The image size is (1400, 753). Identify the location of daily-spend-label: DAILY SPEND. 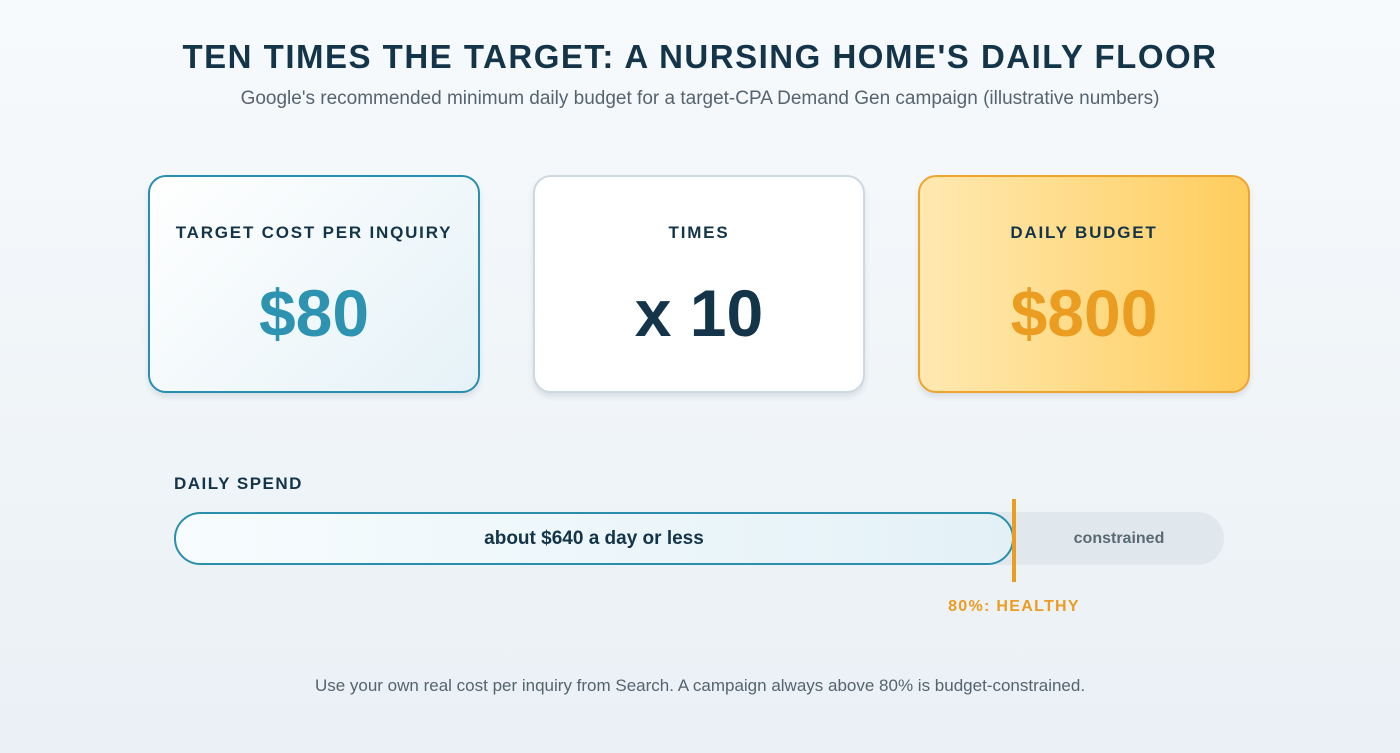
(238, 483).